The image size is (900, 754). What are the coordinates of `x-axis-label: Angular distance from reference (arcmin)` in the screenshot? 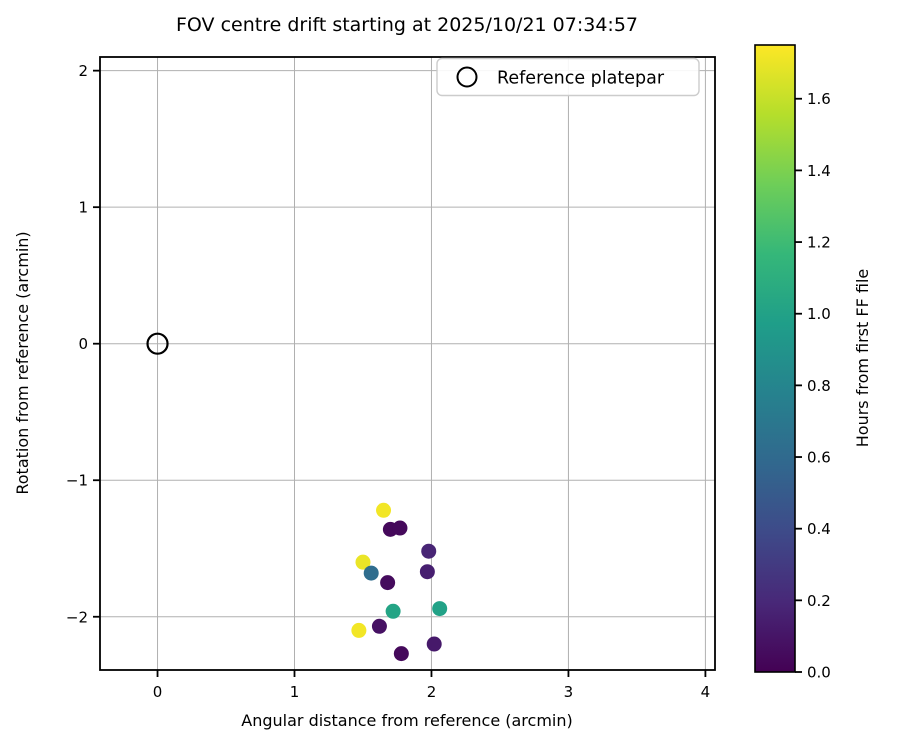 It's located at (406, 720).